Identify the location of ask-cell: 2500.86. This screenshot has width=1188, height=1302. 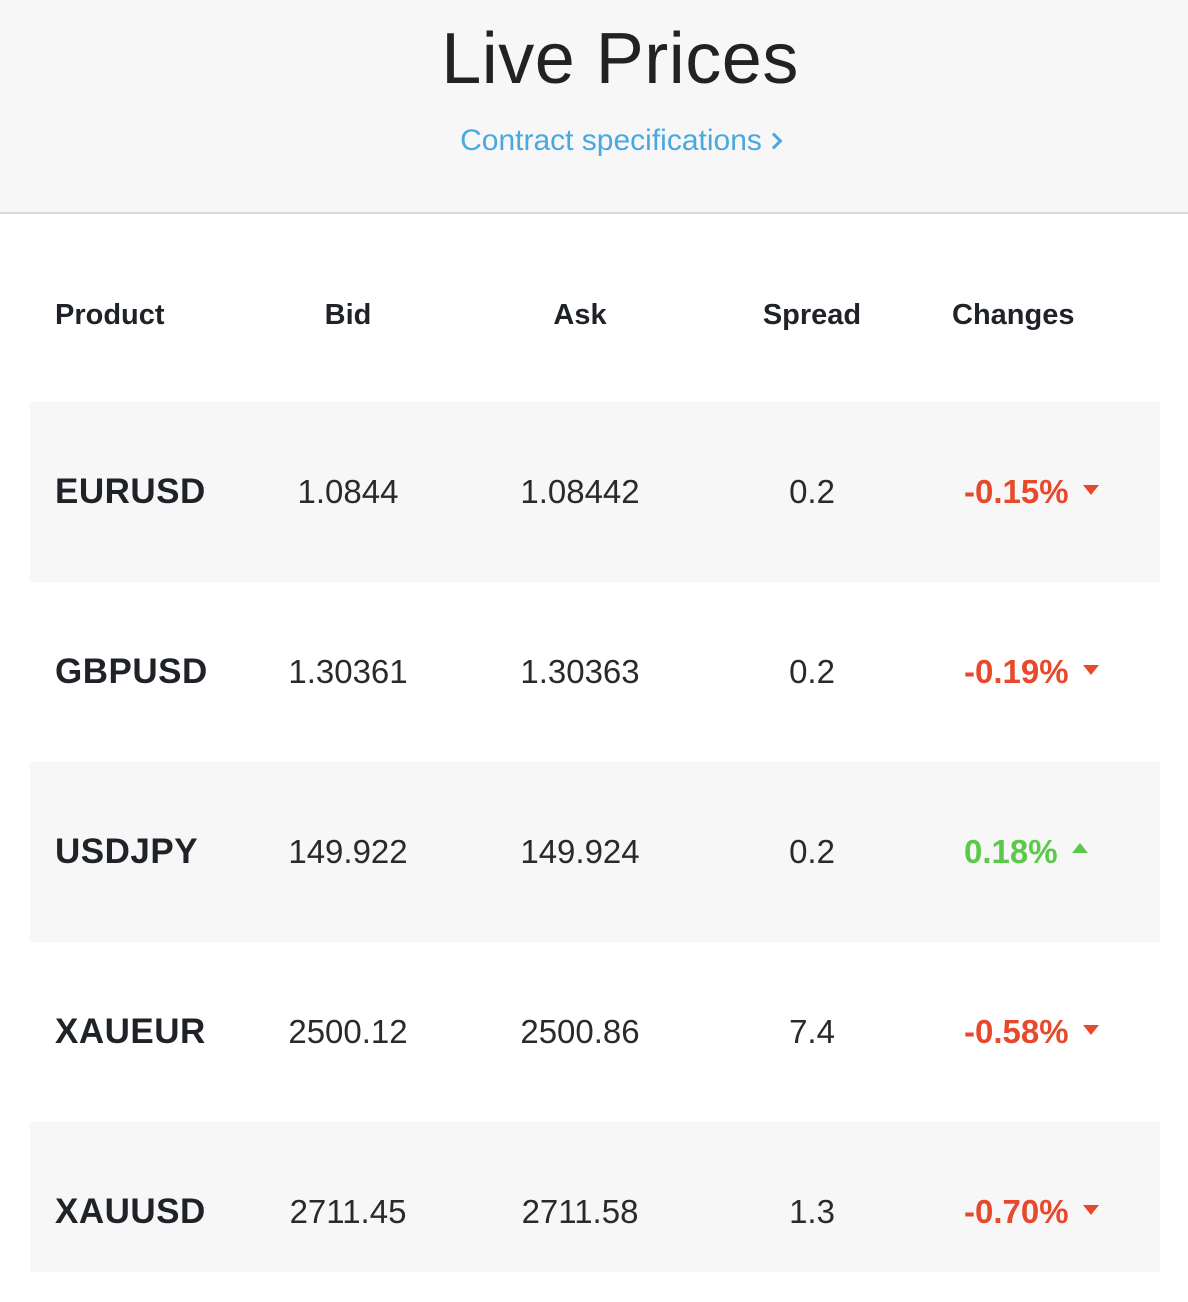
(580, 1031).